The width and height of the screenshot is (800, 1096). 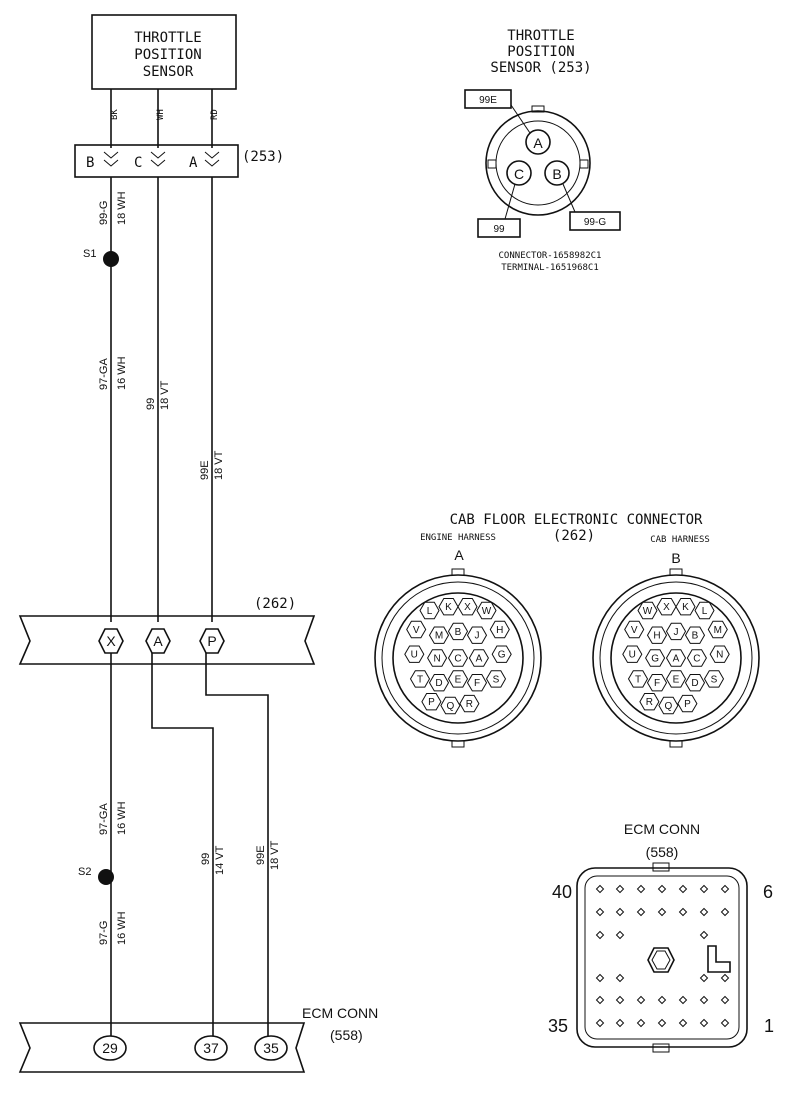 I want to click on cab-a-pin-f-shape, so click(x=477, y=683).